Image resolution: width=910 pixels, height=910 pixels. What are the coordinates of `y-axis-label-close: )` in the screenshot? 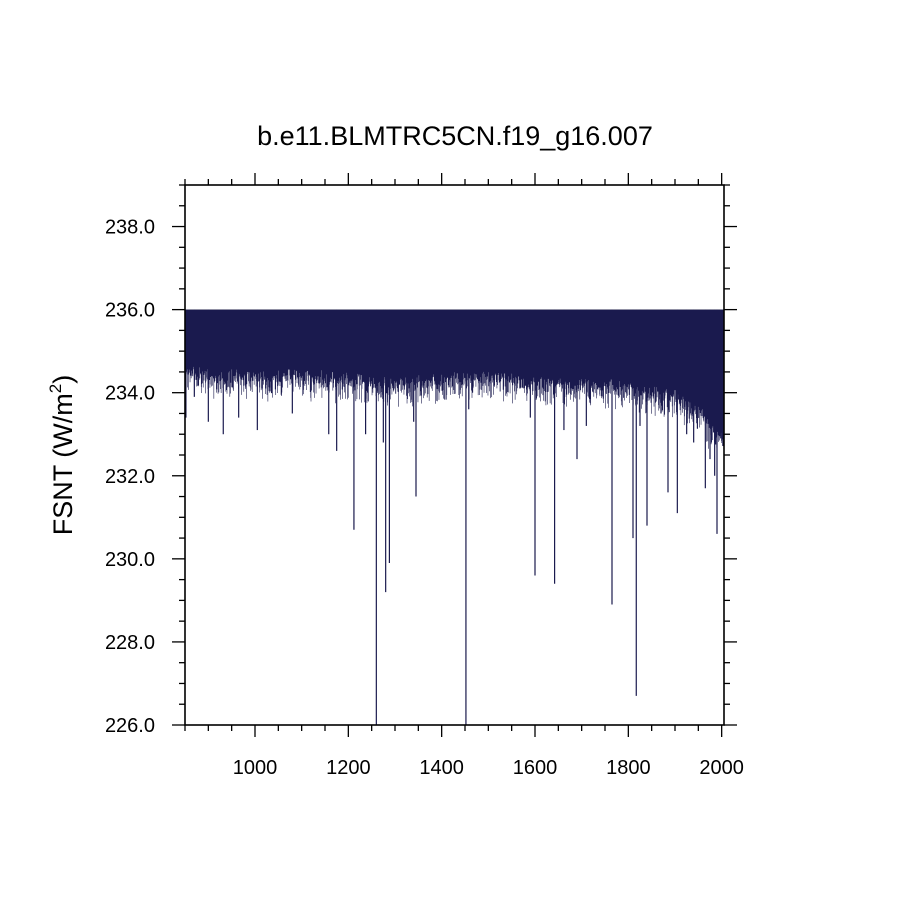 It's located at (63, 379).